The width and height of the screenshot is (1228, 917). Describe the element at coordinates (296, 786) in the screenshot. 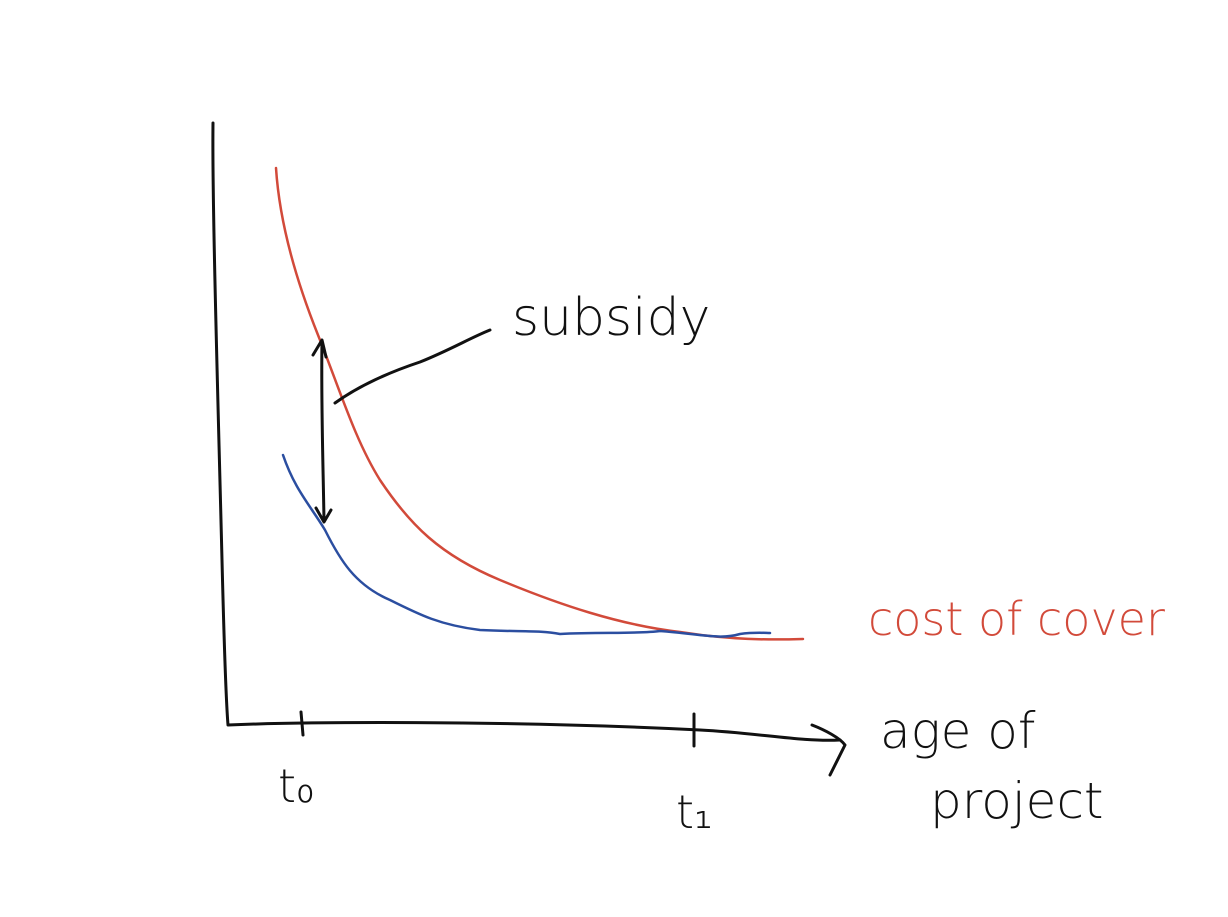

I see `tick-label: t₀` at that location.